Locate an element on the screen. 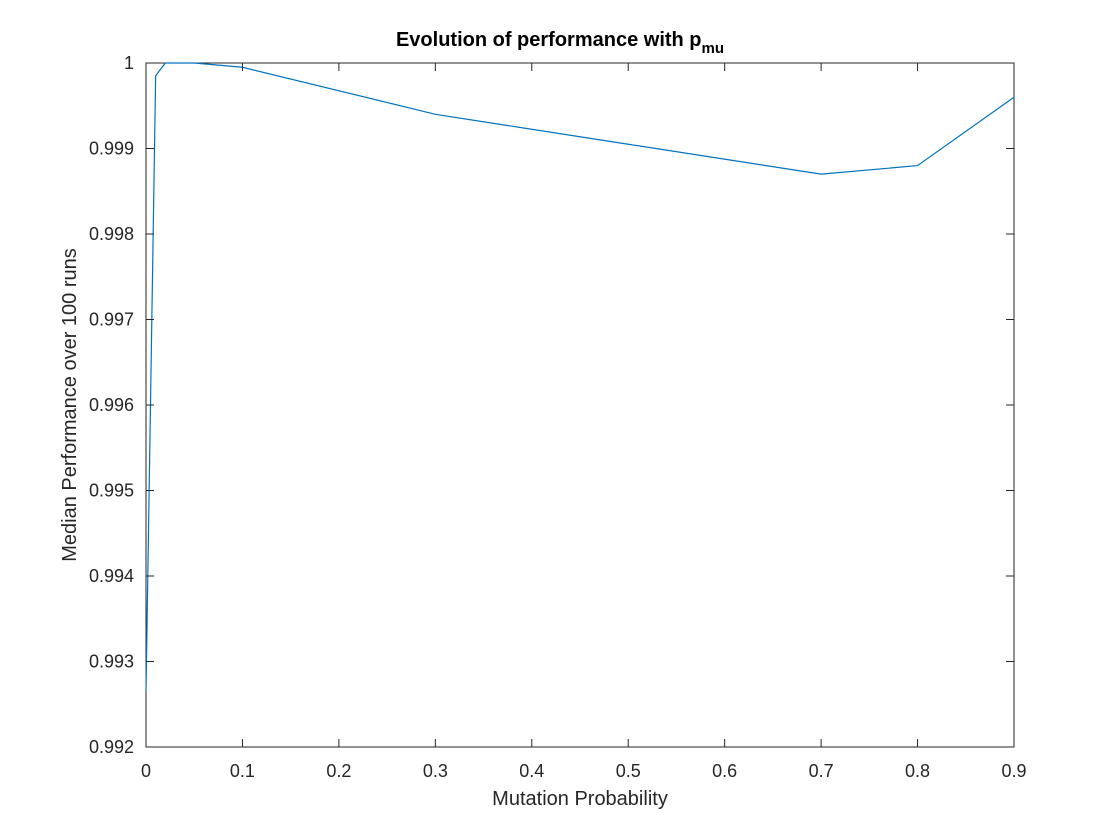 This screenshot has width=1120, height=840. x-tick-label: 0.5 is located at coordinates (628, 771).